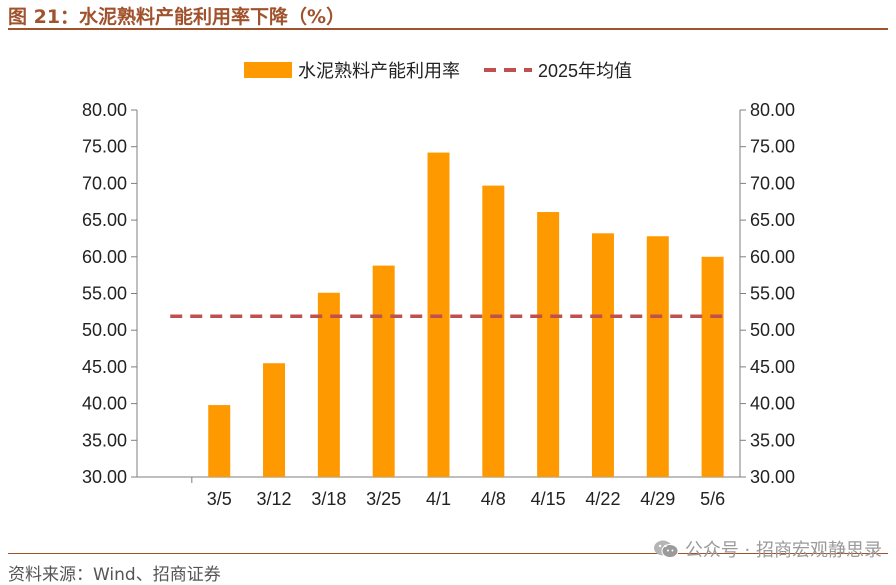 Image resolution: width=896 pixels, height=585 pixels. What do you see at coordinates (602, 499) in the screenshot?
I see `x-tick-label: 4/22` at bounding box center [602, 499].